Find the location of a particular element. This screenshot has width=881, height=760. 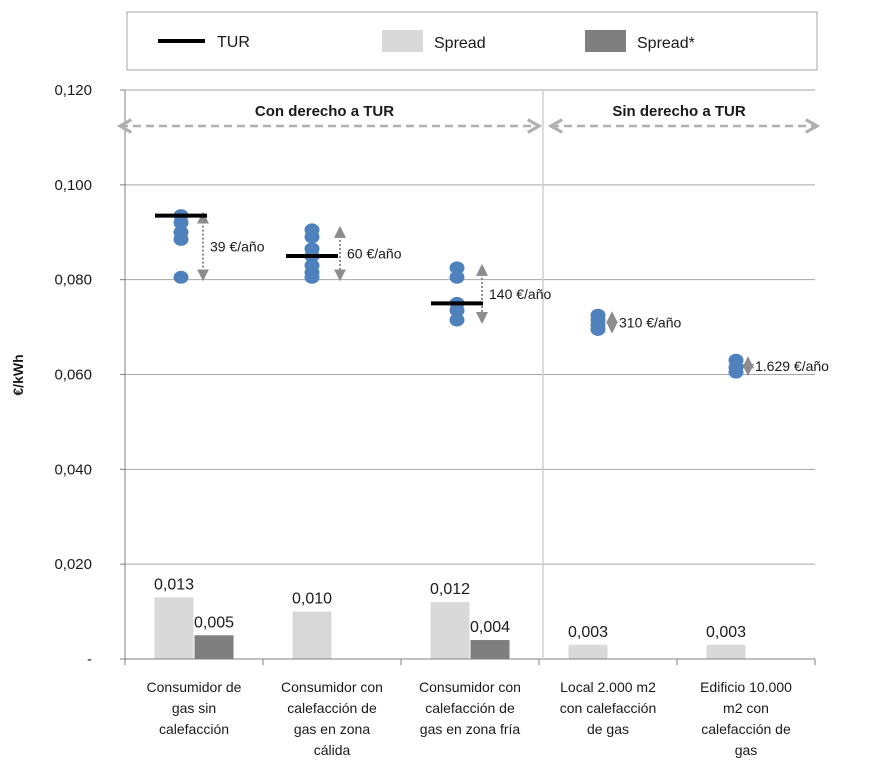

range-label: 310 €/año is located at coordinates (650, 322).